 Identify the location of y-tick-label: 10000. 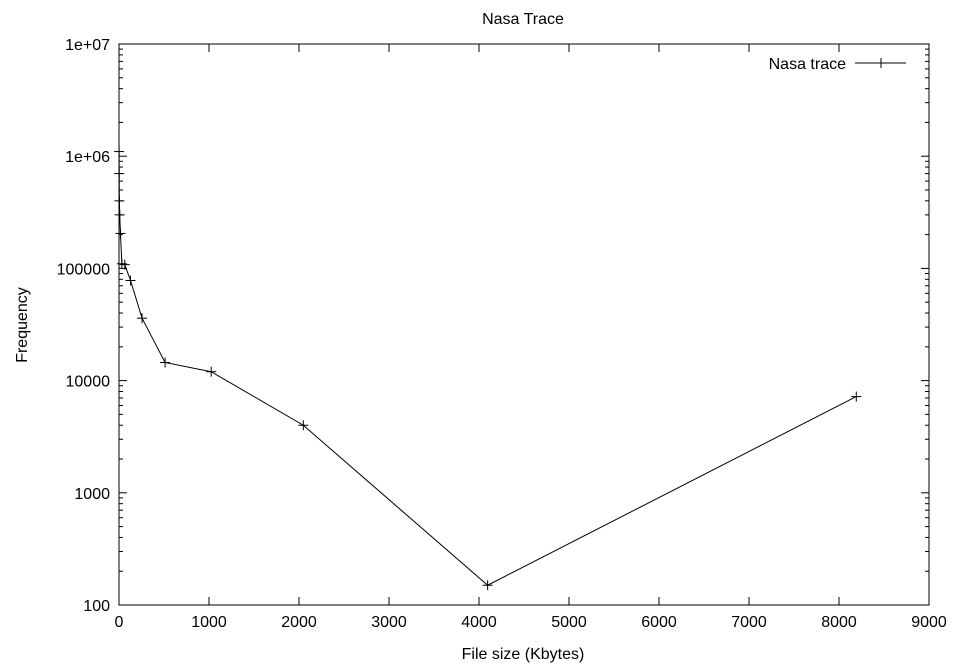
(88, 382).